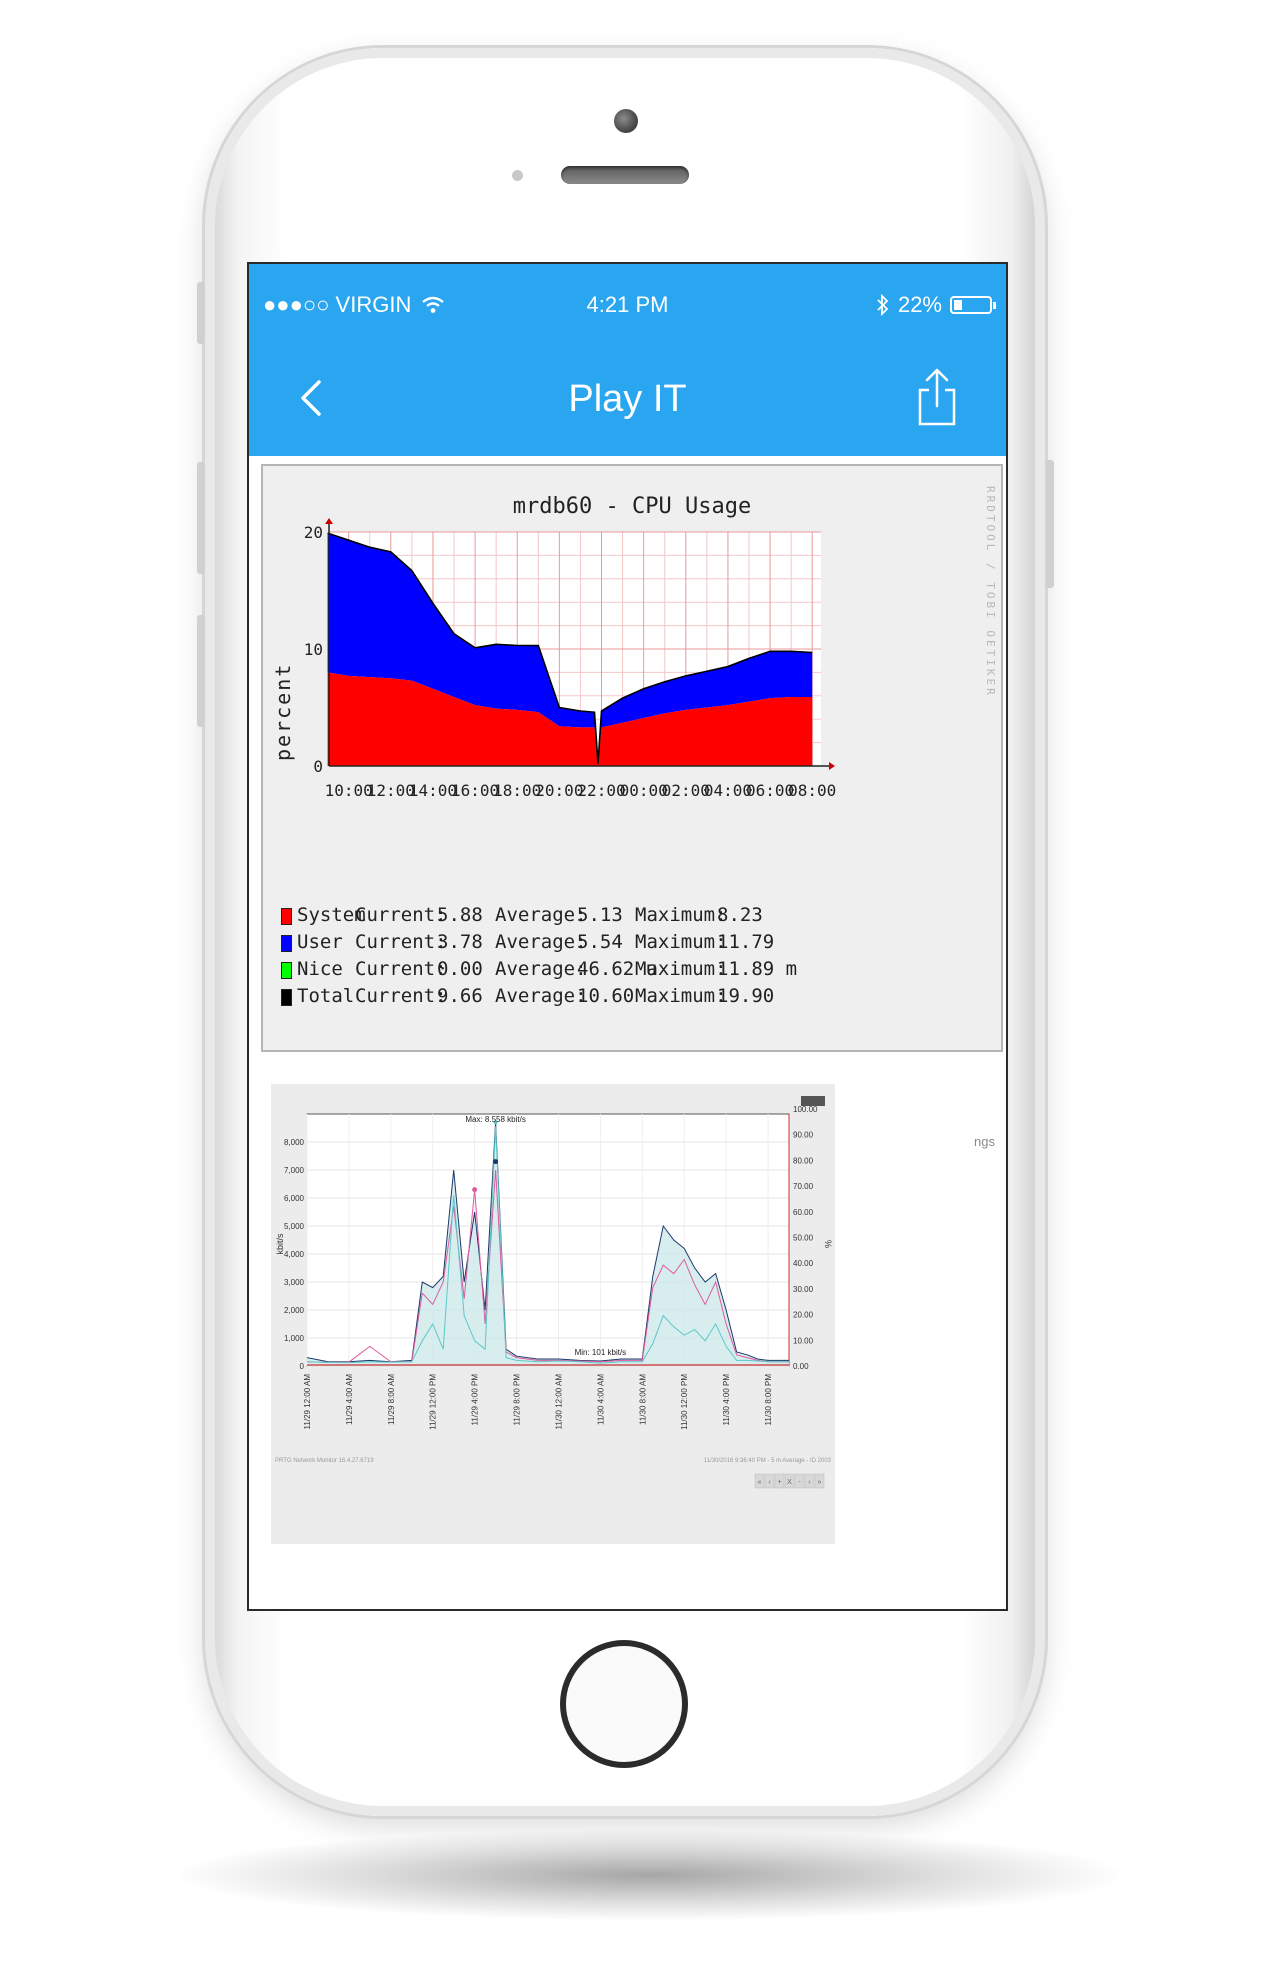 Image resolution: width=1286 pixels, height=1966 pixels. What do you see at coordinates (600, 1399) in the screenshot?
I see `x-tick-label: 11/30 4:00 AM` at bounding box center [600, 1399].